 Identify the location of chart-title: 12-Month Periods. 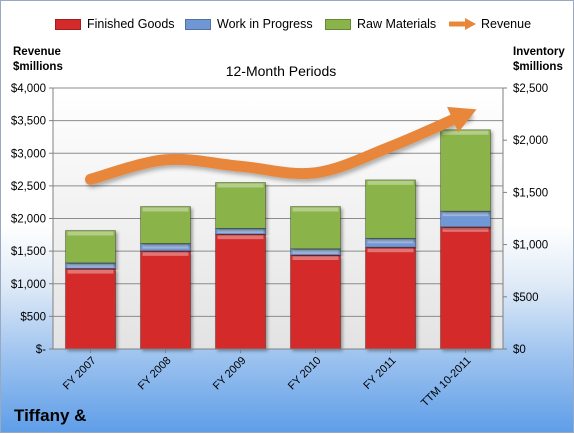
(281, 71).